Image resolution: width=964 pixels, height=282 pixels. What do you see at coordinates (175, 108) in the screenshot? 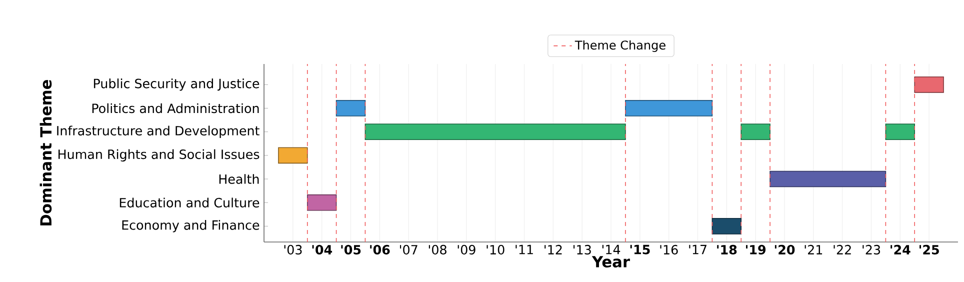
I see `y-tick-label: Politics and Administration` at bounding box center [175, 108].